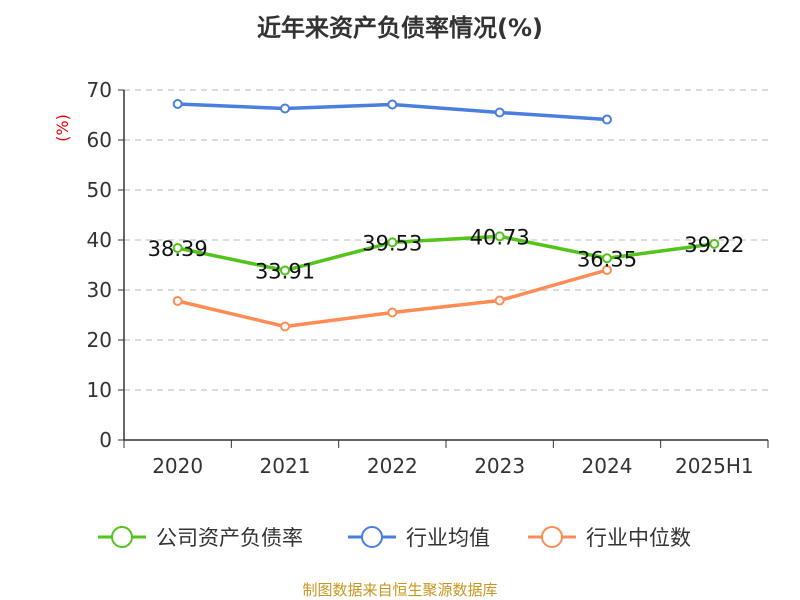  Describe the element at coordinates (99, 240) in the screenshot. I see `y-tick-label: 40` at that location.